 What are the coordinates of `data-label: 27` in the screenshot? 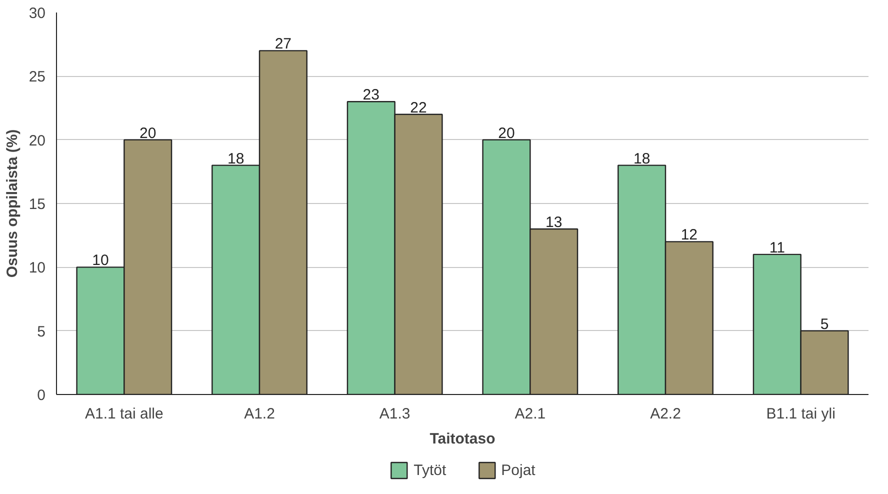 It's located at (283, 44).